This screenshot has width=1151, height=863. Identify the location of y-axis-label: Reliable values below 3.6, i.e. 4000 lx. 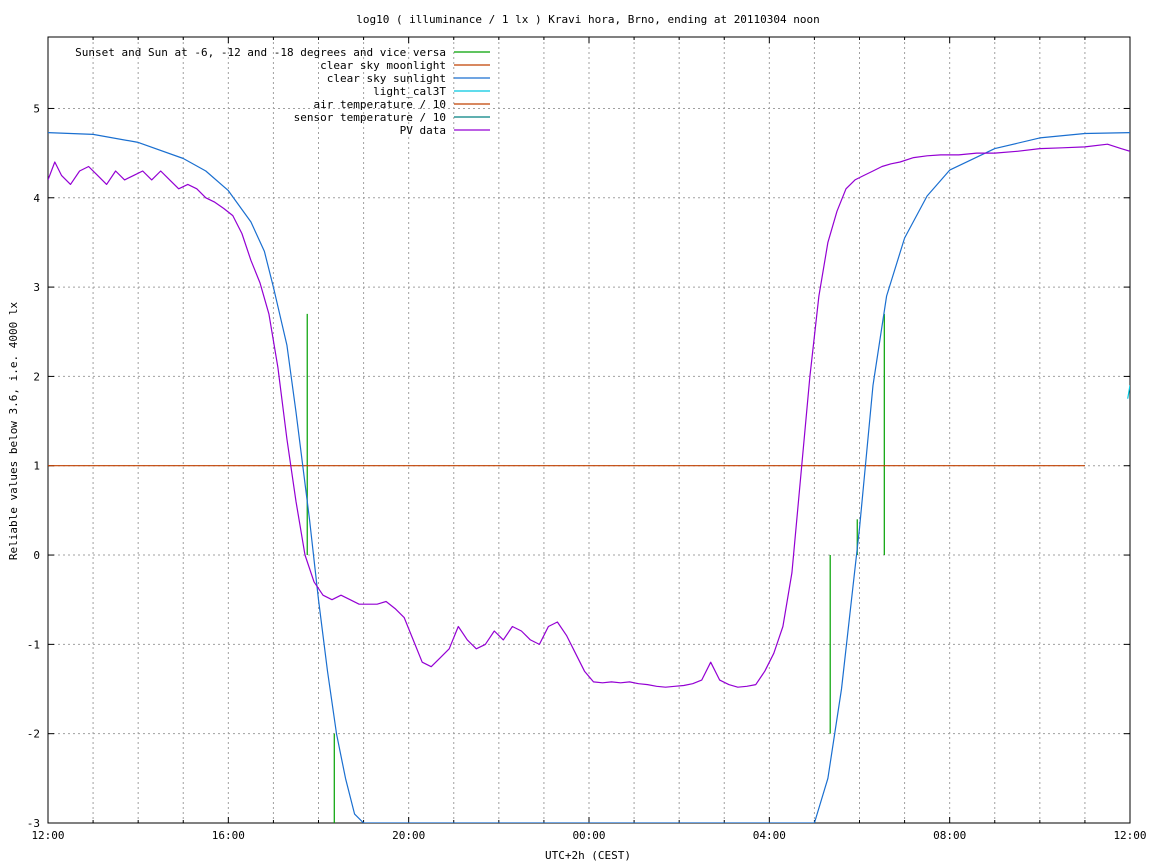
(13, 430).